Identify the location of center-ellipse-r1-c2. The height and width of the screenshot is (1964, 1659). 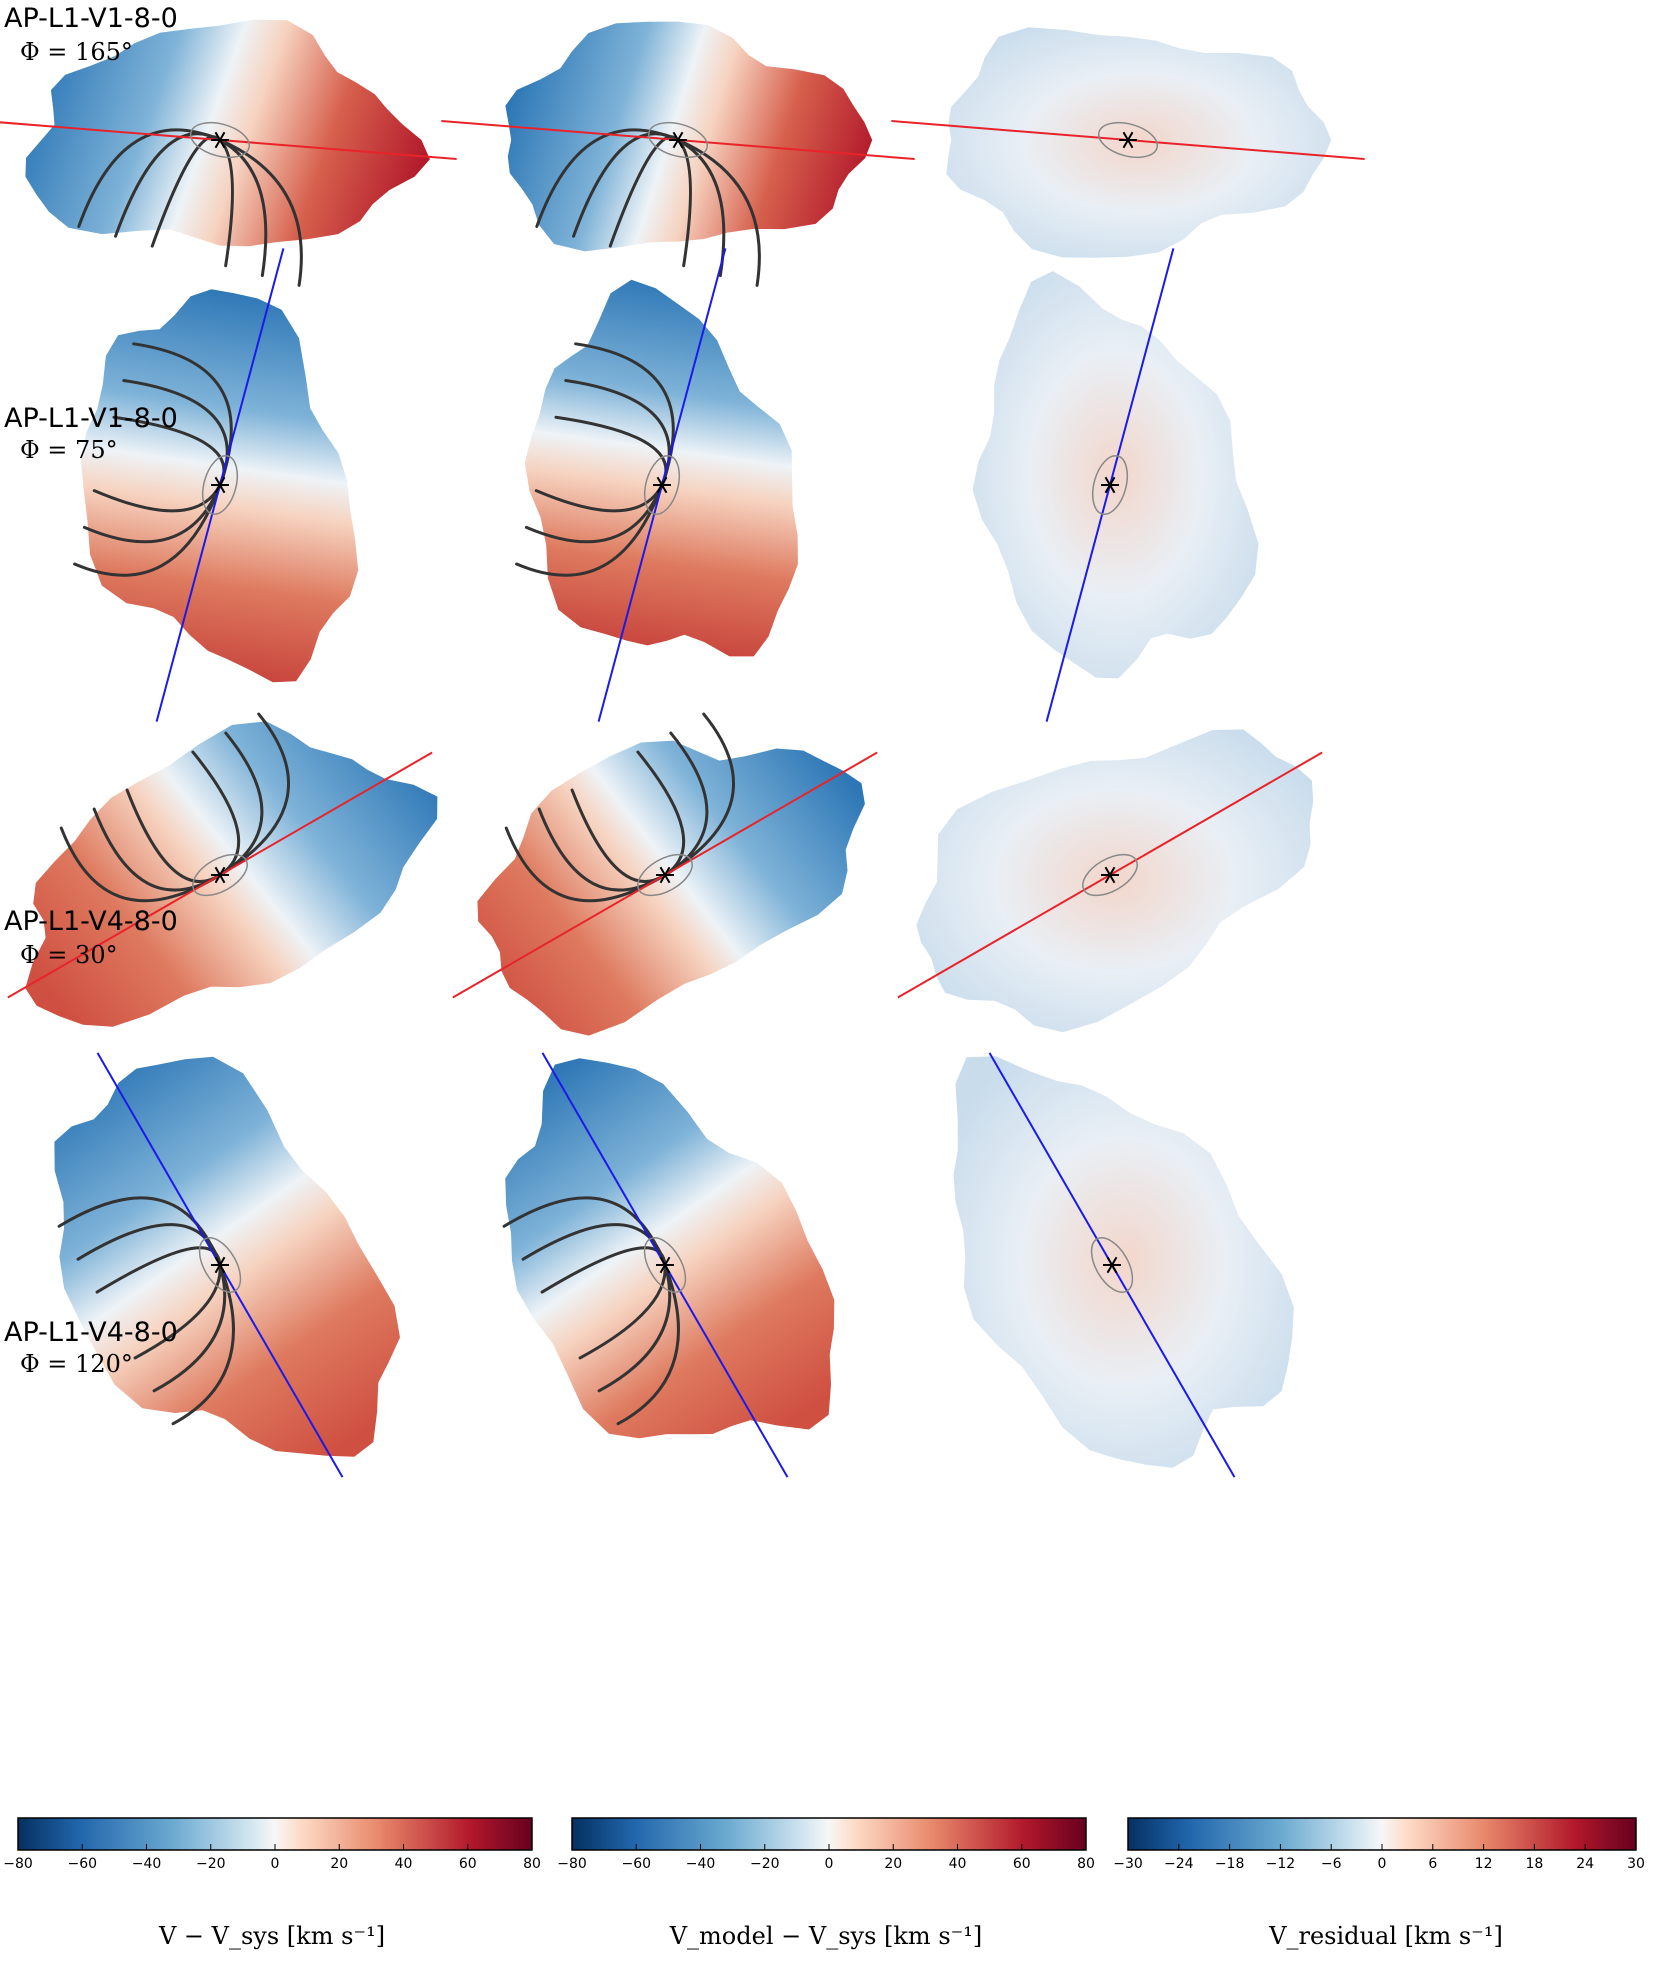
(678, 140).